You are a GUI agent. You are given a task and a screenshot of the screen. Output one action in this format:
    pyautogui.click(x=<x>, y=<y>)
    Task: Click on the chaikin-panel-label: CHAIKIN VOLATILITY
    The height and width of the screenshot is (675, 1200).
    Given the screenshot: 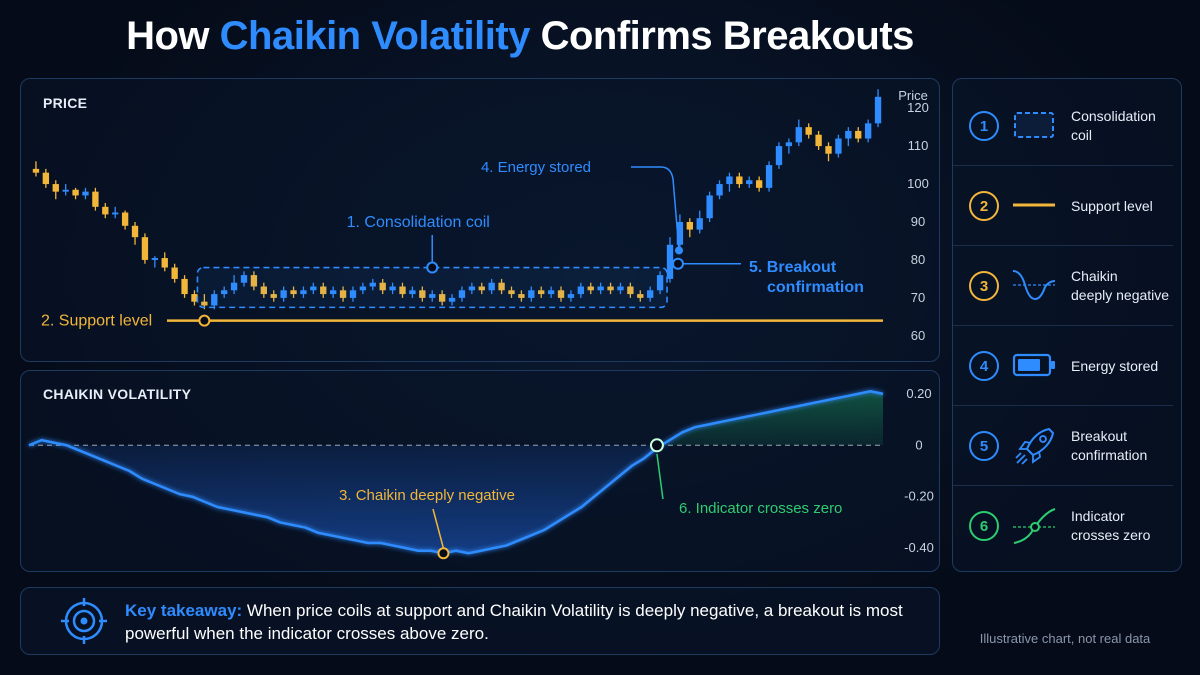 What is the action you would take?
    pyautogui.click(x=117, y=394)
    